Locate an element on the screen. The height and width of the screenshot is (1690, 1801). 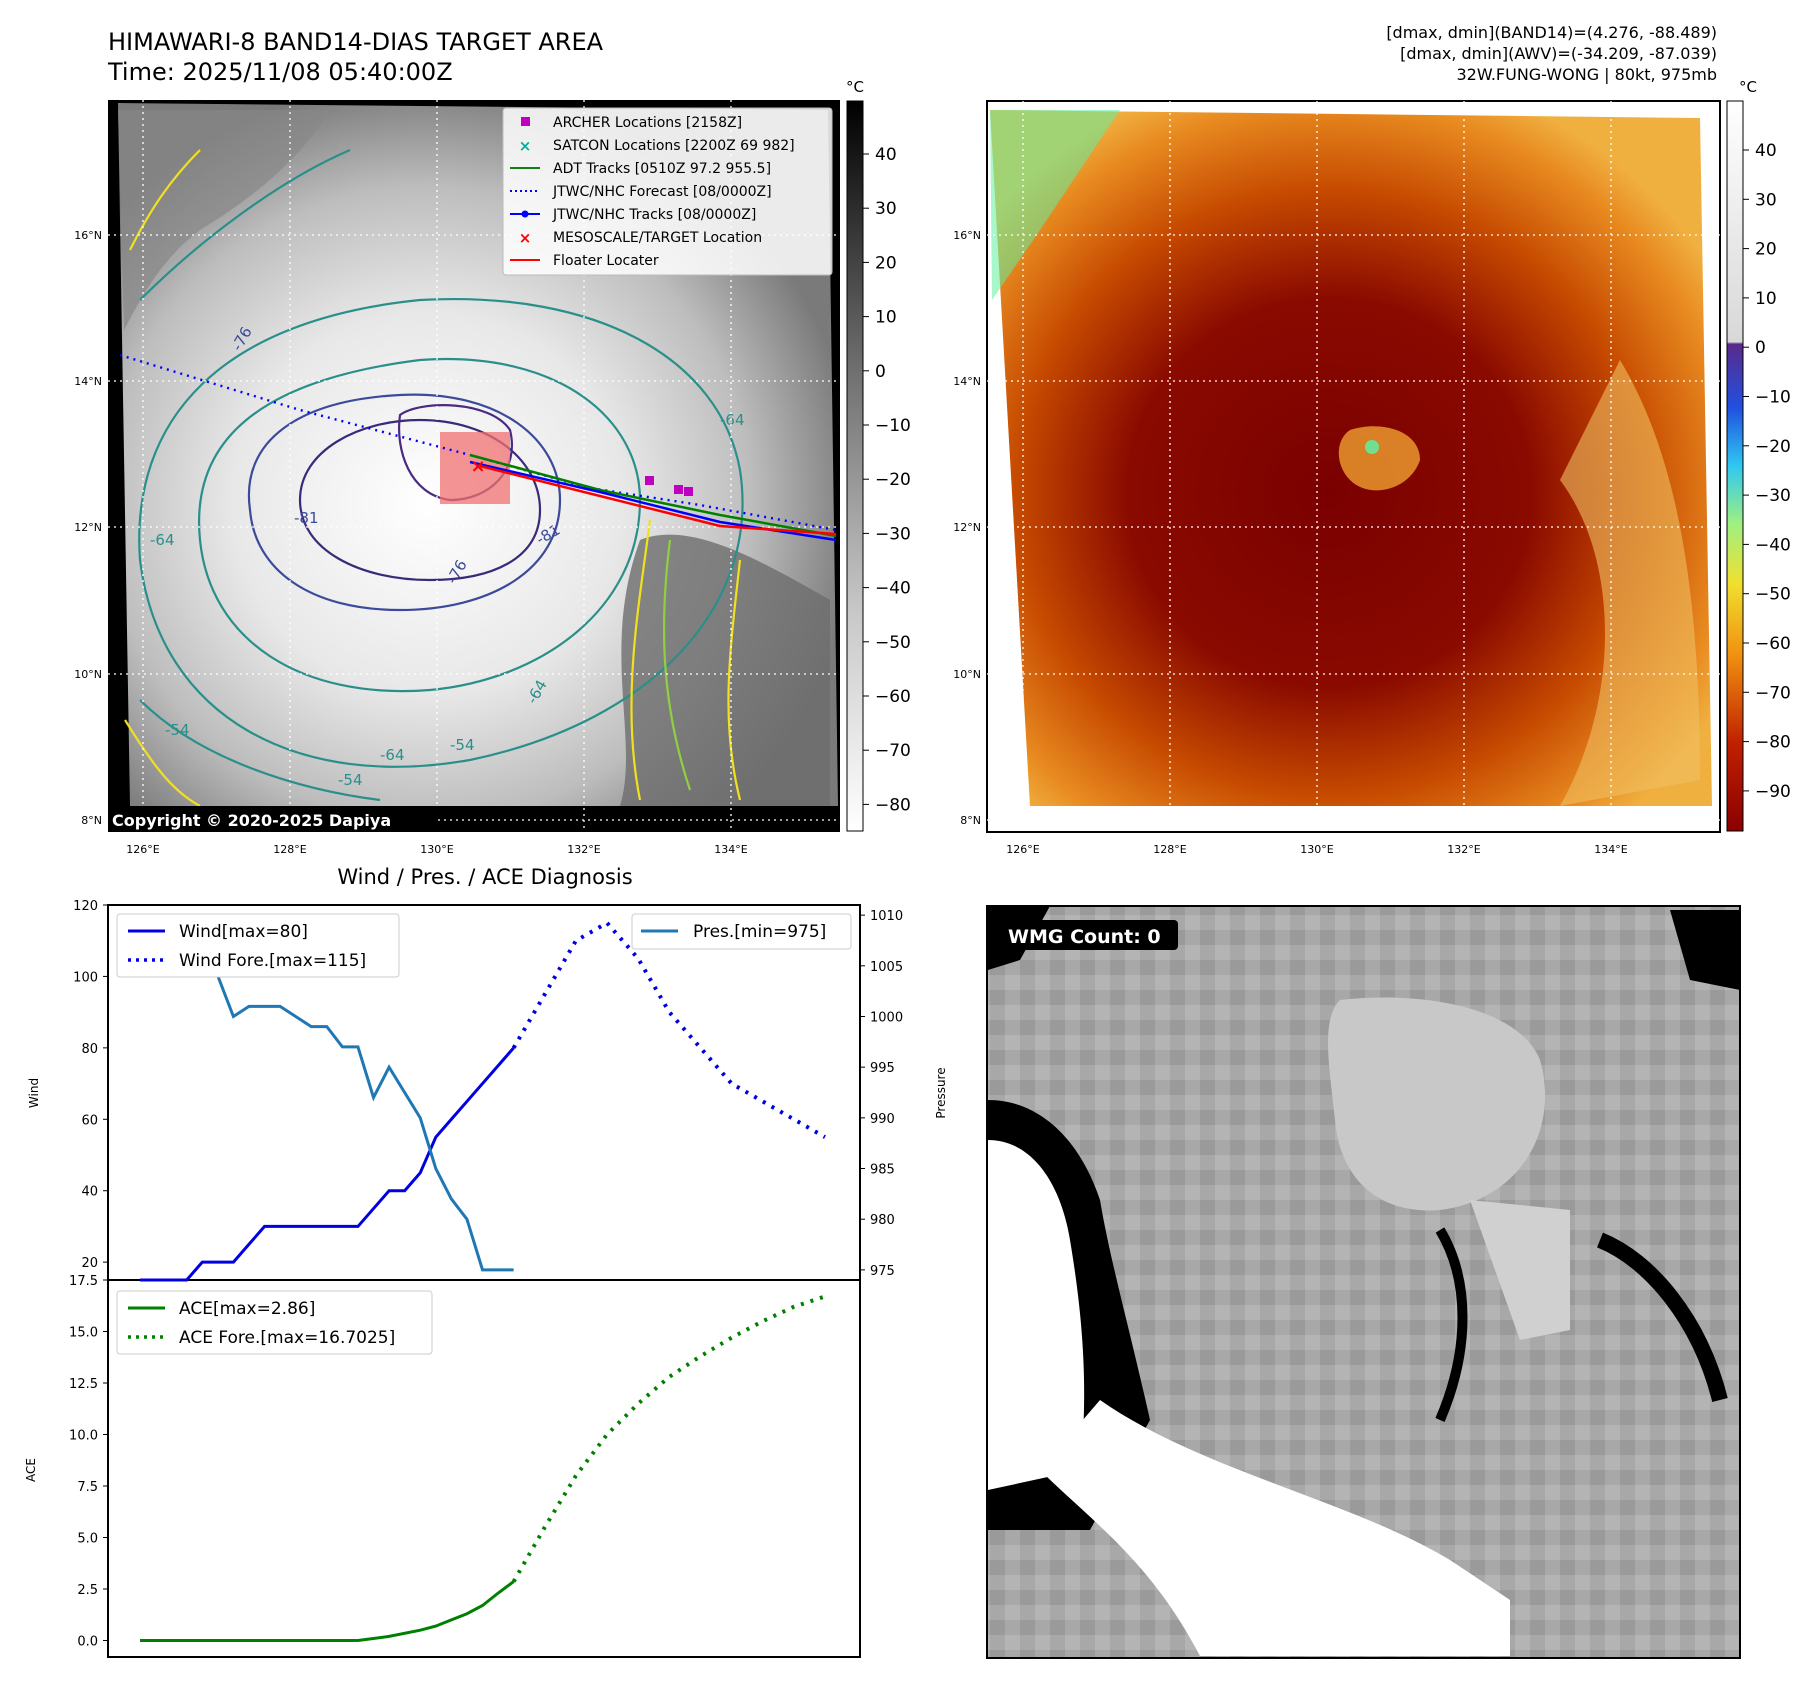
wmg-dark-region is located at coordinates (1705, 950).